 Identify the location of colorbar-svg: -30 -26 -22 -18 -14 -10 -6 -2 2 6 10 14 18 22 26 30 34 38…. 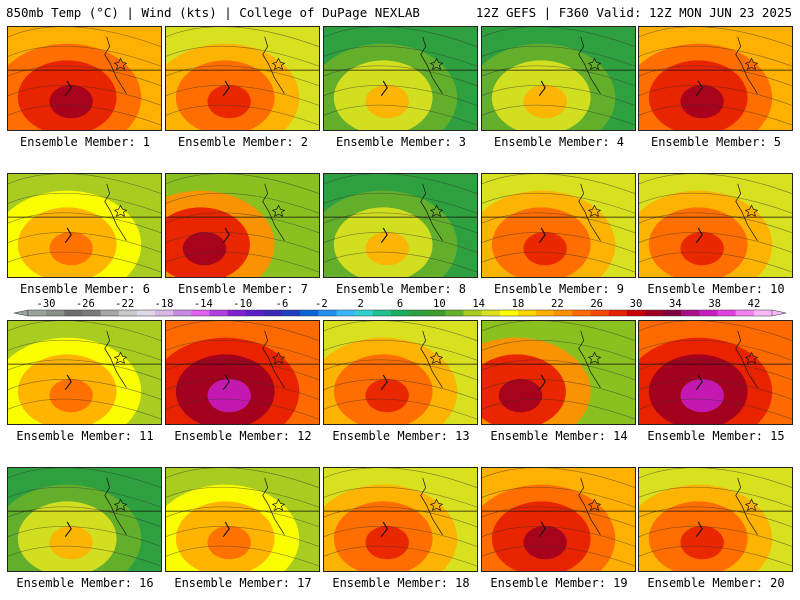
(400, 308).